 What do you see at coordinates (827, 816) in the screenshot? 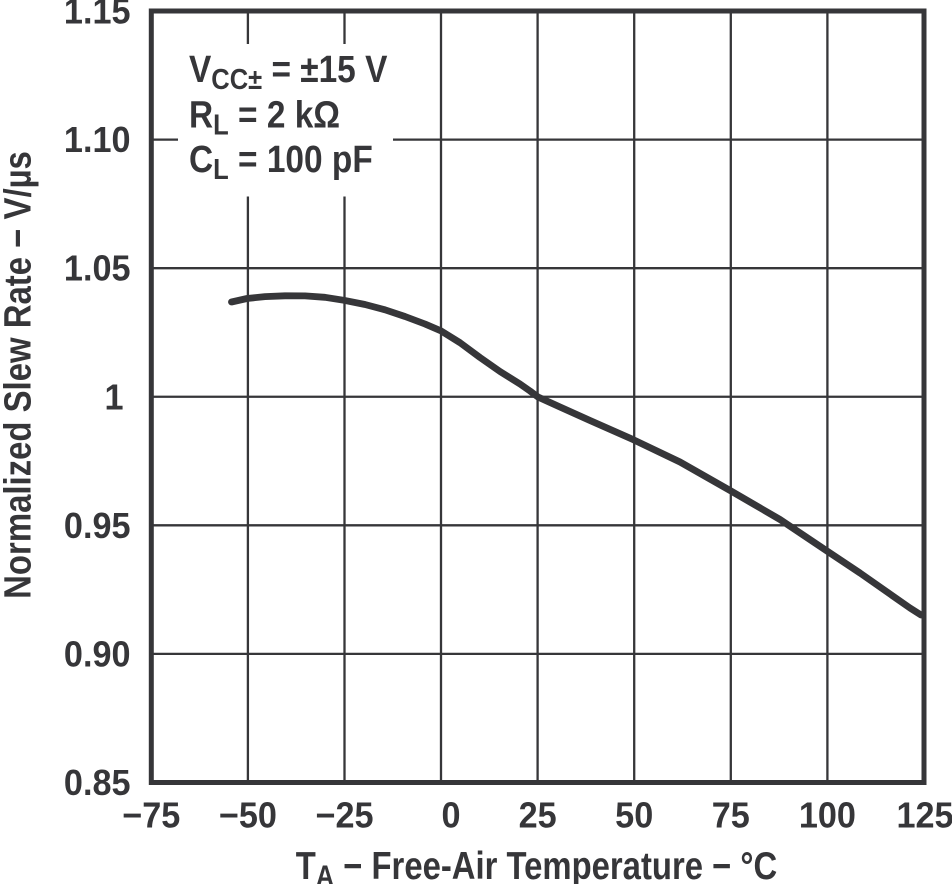
I see `svg-text: 100` at bounding box center [827, 816].